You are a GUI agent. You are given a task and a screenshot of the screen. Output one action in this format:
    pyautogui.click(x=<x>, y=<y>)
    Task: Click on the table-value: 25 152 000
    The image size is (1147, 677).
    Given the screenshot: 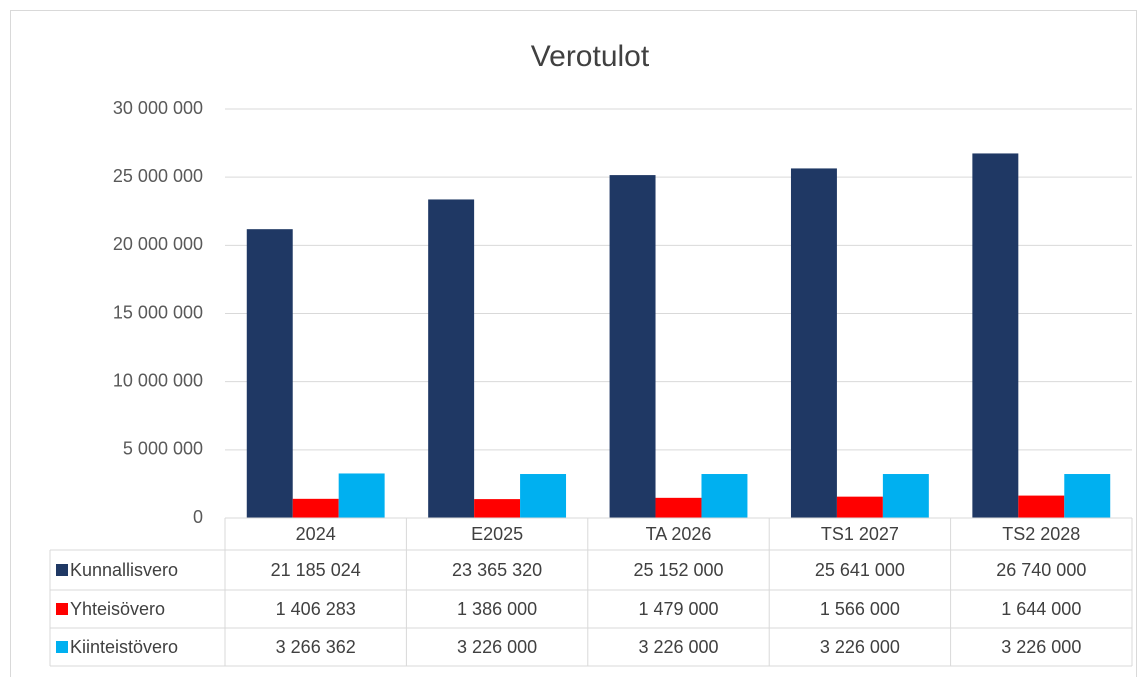 What is the action you would take?
    pyautogui.click(x=678, y=570)
    